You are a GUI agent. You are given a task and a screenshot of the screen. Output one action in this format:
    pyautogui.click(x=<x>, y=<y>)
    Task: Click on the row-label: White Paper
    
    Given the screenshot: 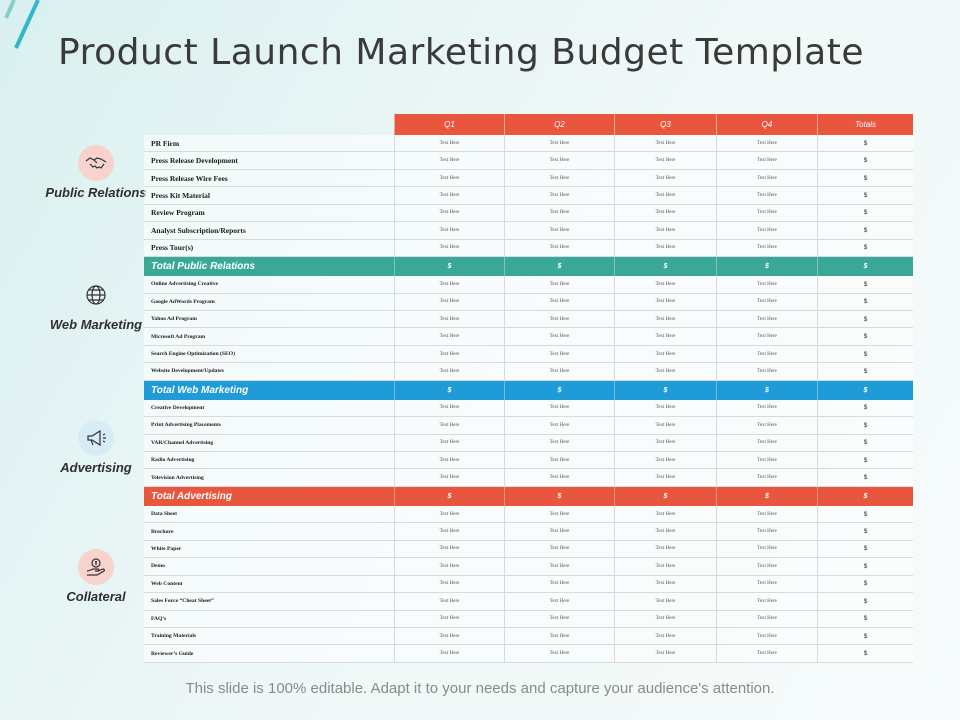 What is the action you would take?
    pyautogui.click(x=269, y=549)
    